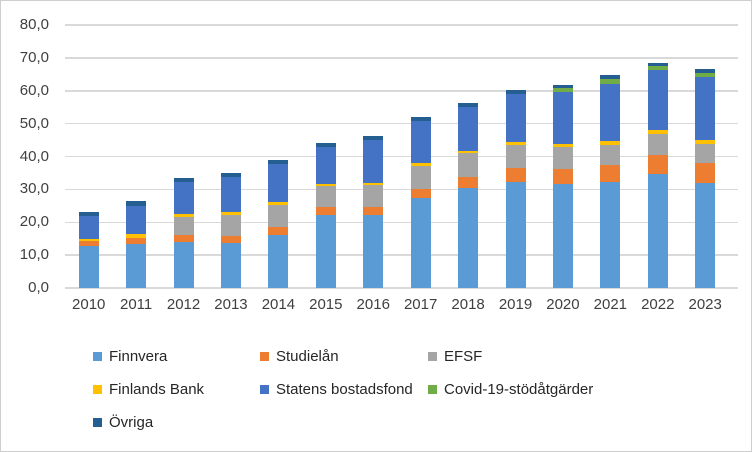 This screenshot has width=752, height=452. I want to click on y-axis-tick-label: 50,0, so click(34, 123).